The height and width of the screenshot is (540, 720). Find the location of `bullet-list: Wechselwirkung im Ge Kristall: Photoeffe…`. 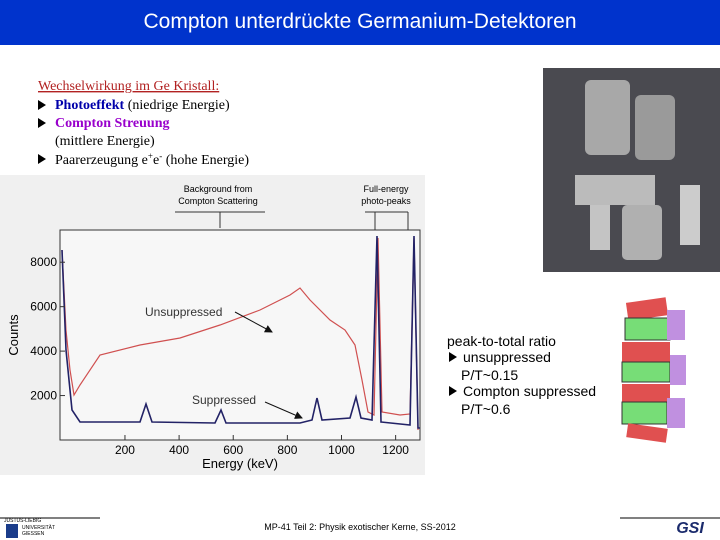

bullet-list: Wechselwirkung im Ge Kristall: Photoeffe… is located at coordinates (143, 123).